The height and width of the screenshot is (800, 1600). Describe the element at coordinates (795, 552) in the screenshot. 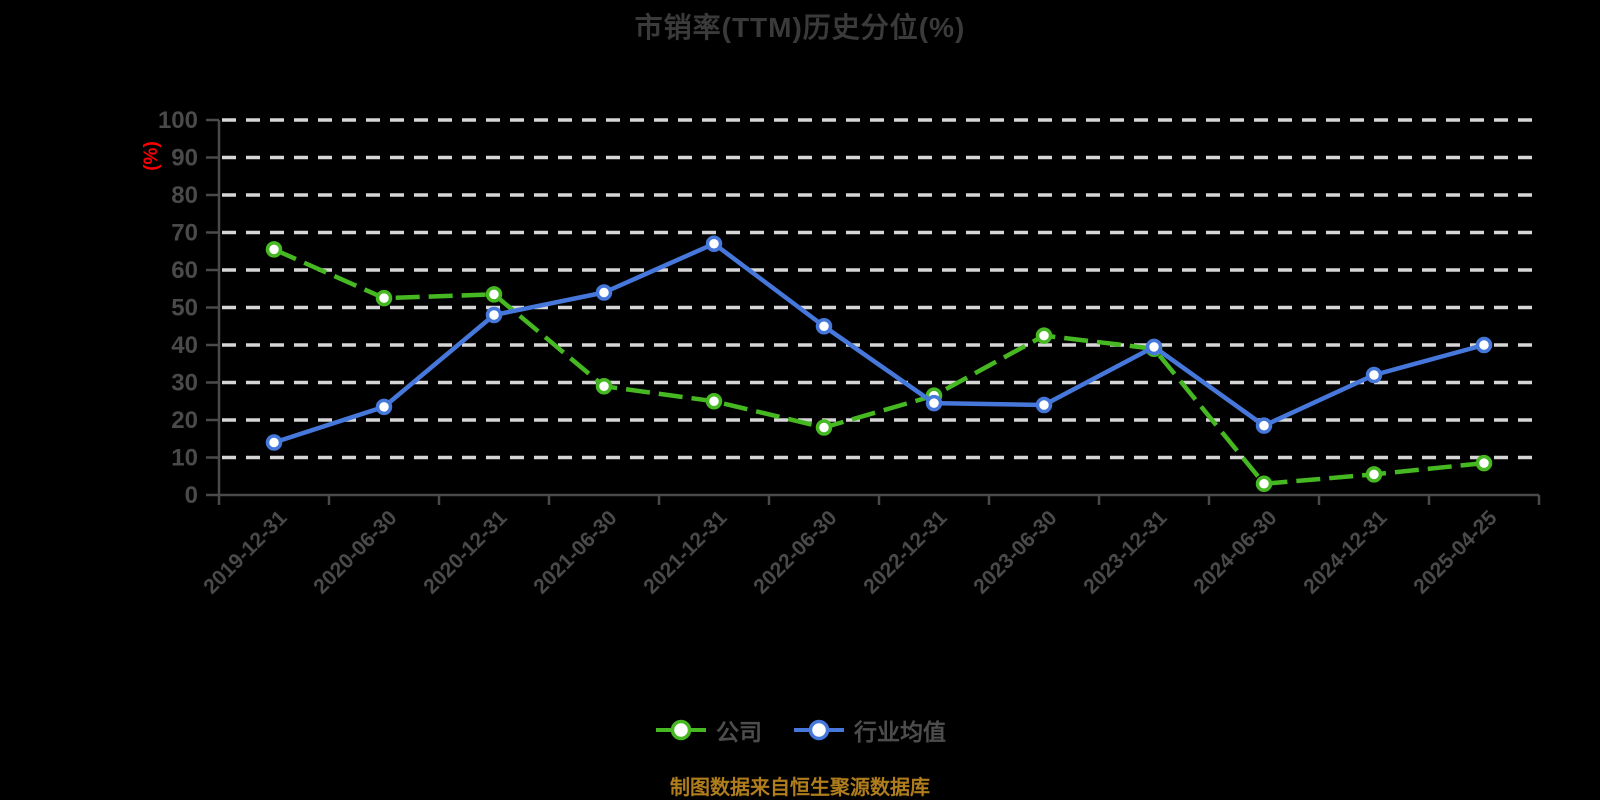

I see `x-tick-label: 2022-06-30` at that location.